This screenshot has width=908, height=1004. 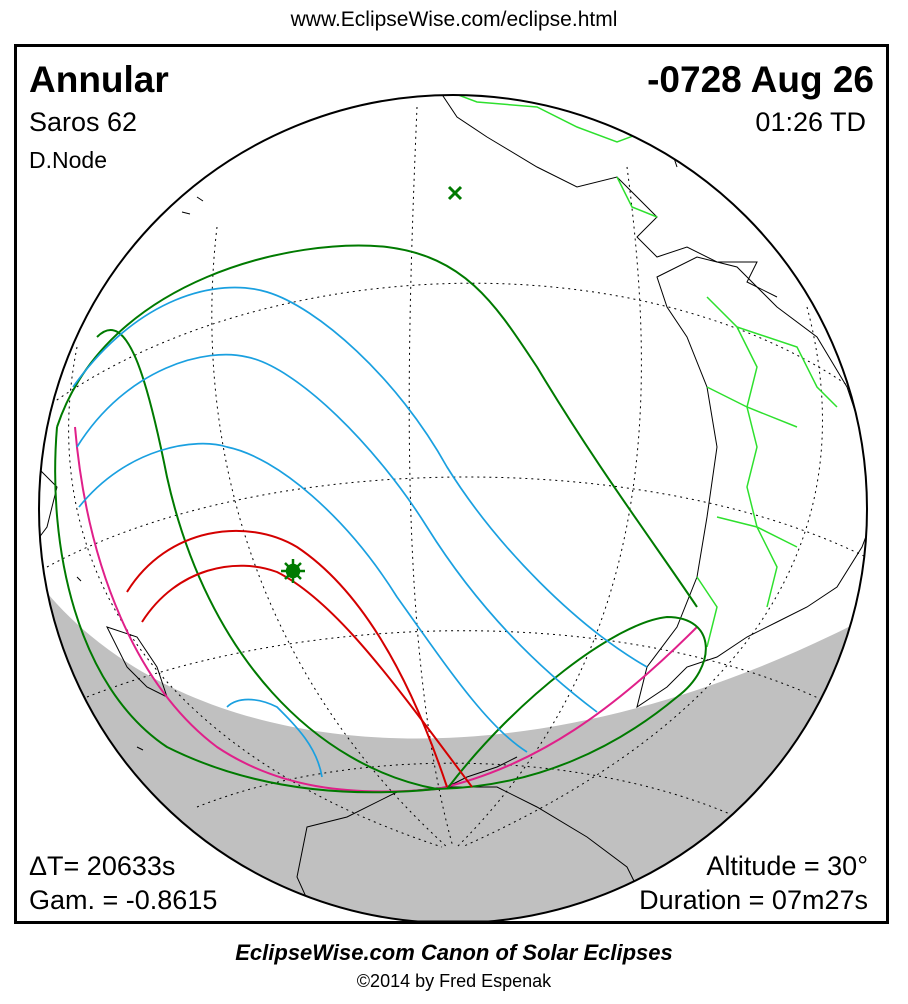 What do you see at coordinates (455, 193) in the screenshot?
I see `cross-icon` at bounding box center [455, 193].